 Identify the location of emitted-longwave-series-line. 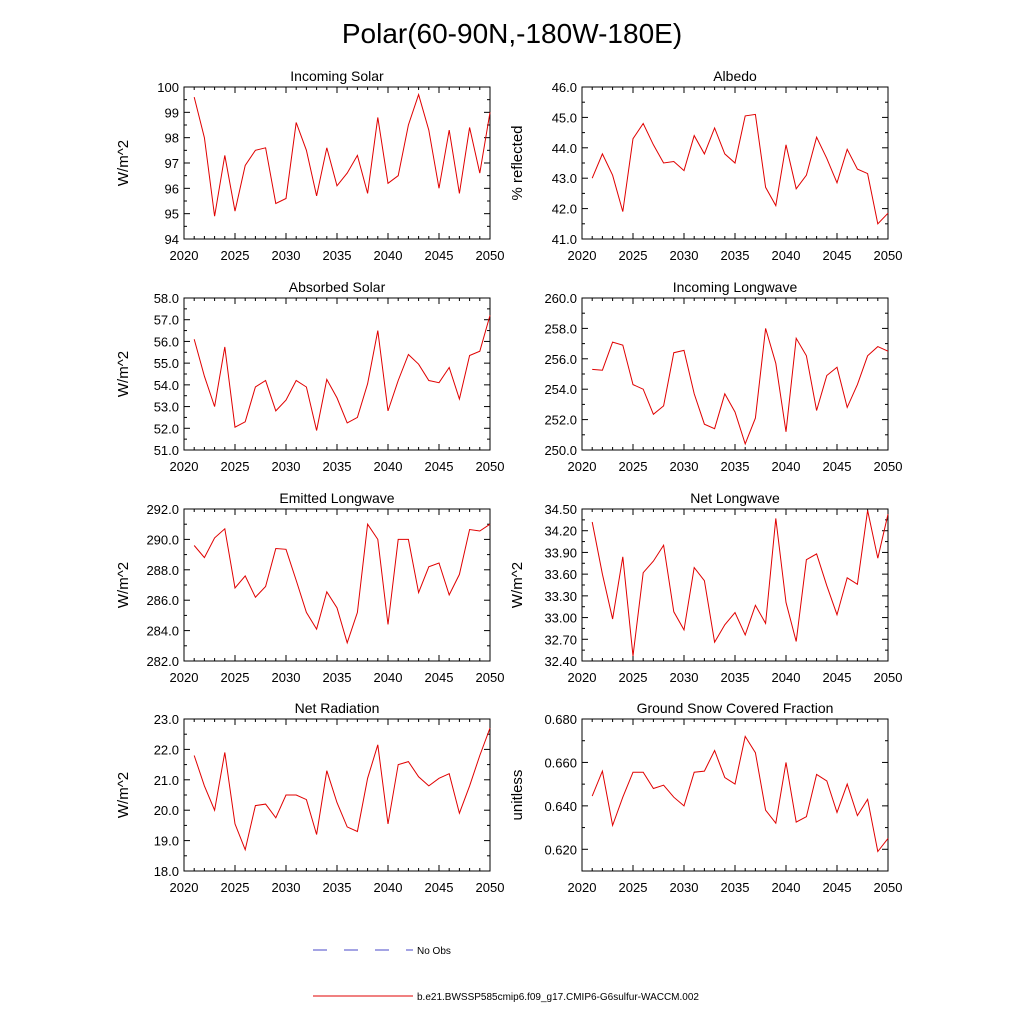
(342, 583).